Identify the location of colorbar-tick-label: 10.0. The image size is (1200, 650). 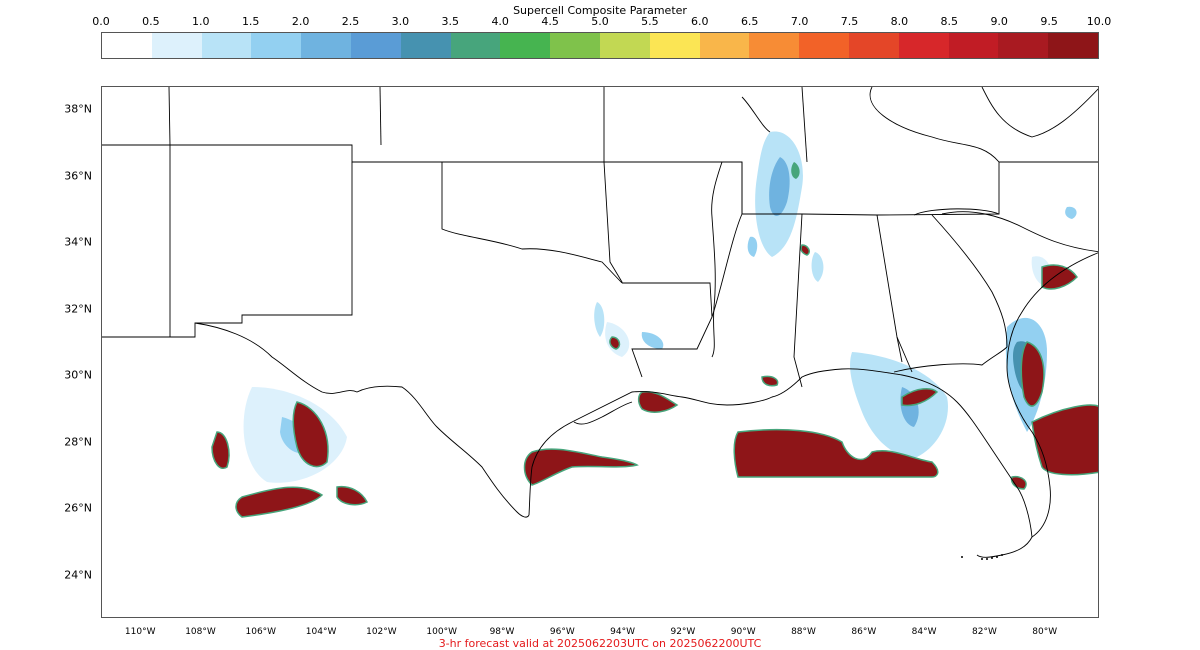
(1099, 21).